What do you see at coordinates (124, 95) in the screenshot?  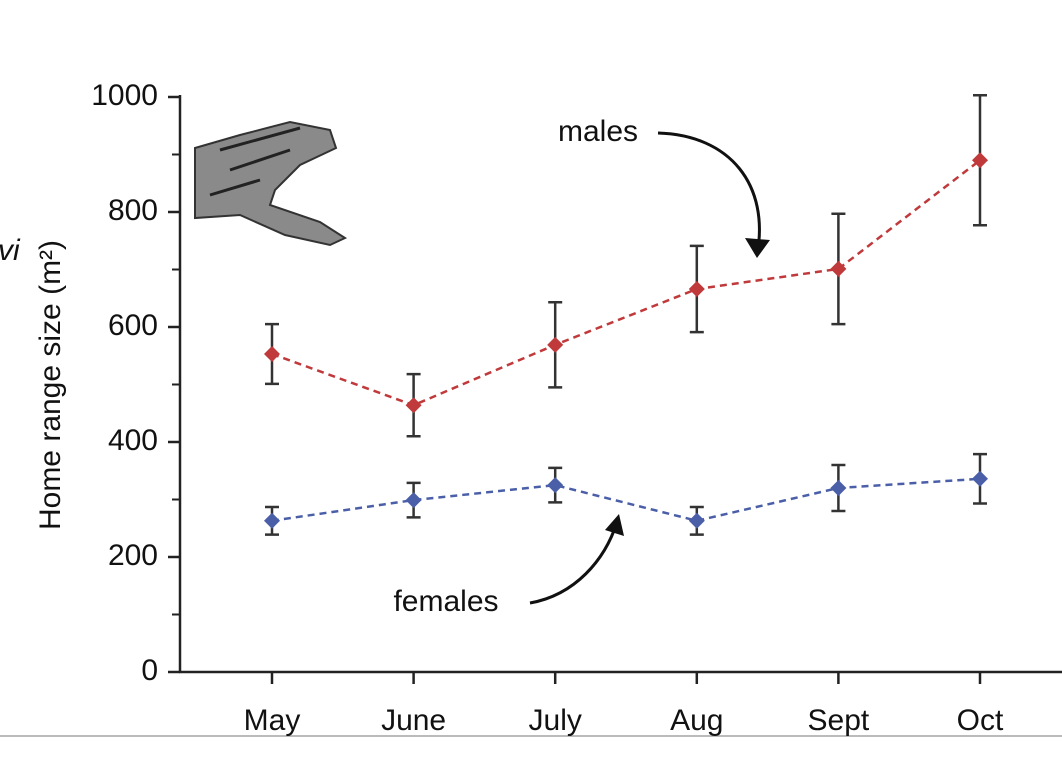 I see `y-tick-label: 1000` at bounding box center [124, 95].